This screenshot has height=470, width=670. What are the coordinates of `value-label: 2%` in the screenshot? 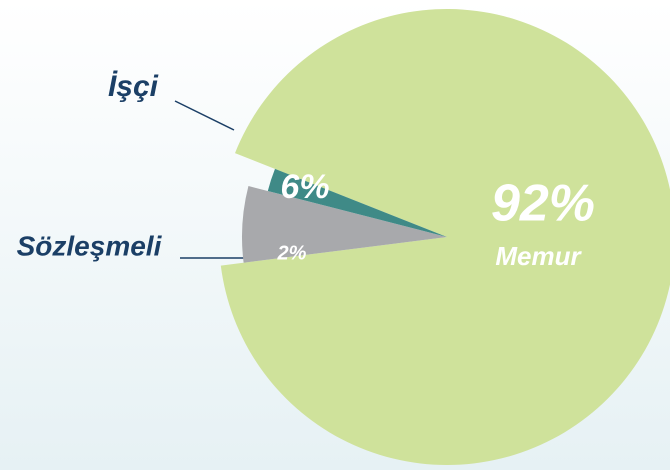 It's located at (292, 253).